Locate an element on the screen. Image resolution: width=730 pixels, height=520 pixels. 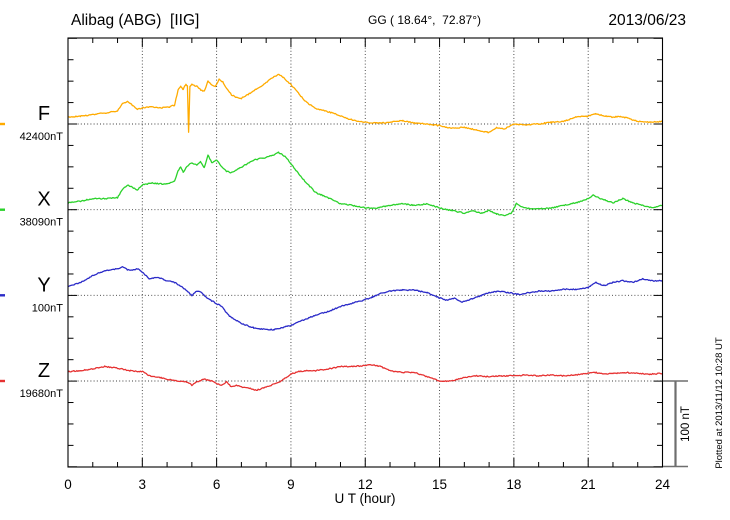
baseline-marker-Y is located at coordinates (2, 295).